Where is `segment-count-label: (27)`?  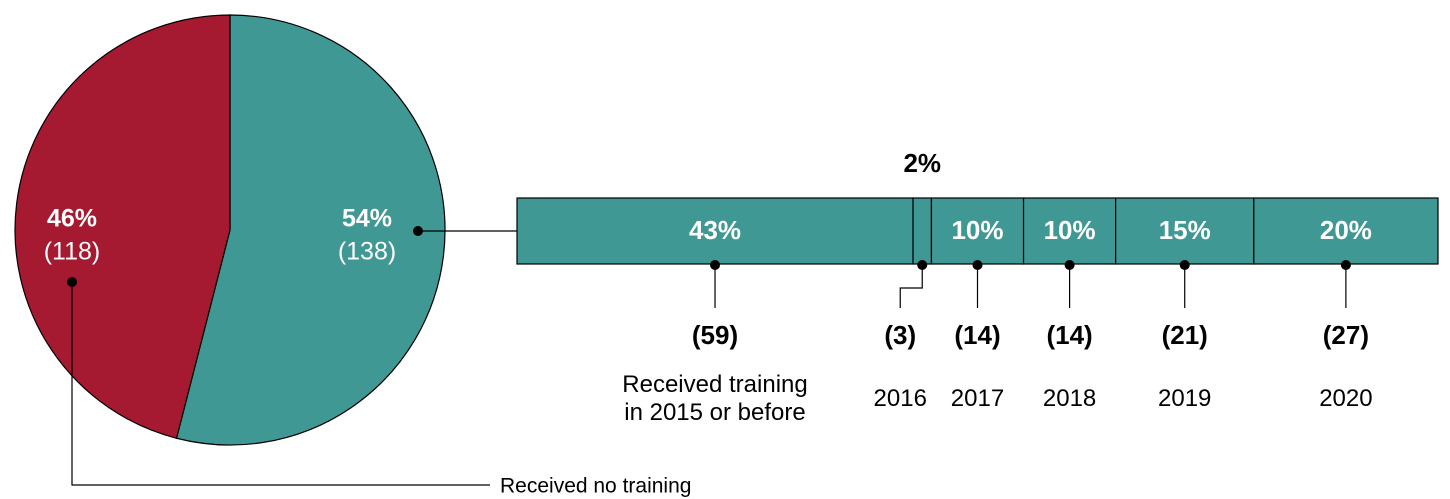 segment-count-label: (27) is located at coordinates (1346, 335).